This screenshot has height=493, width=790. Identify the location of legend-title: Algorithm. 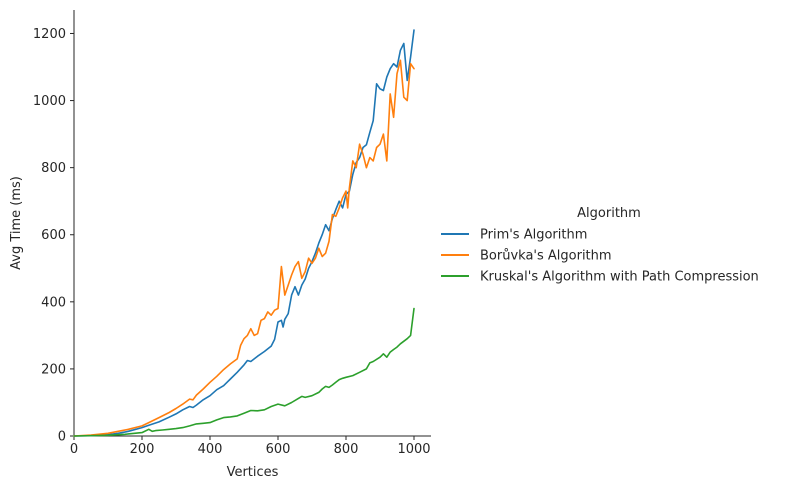
(609, 213).